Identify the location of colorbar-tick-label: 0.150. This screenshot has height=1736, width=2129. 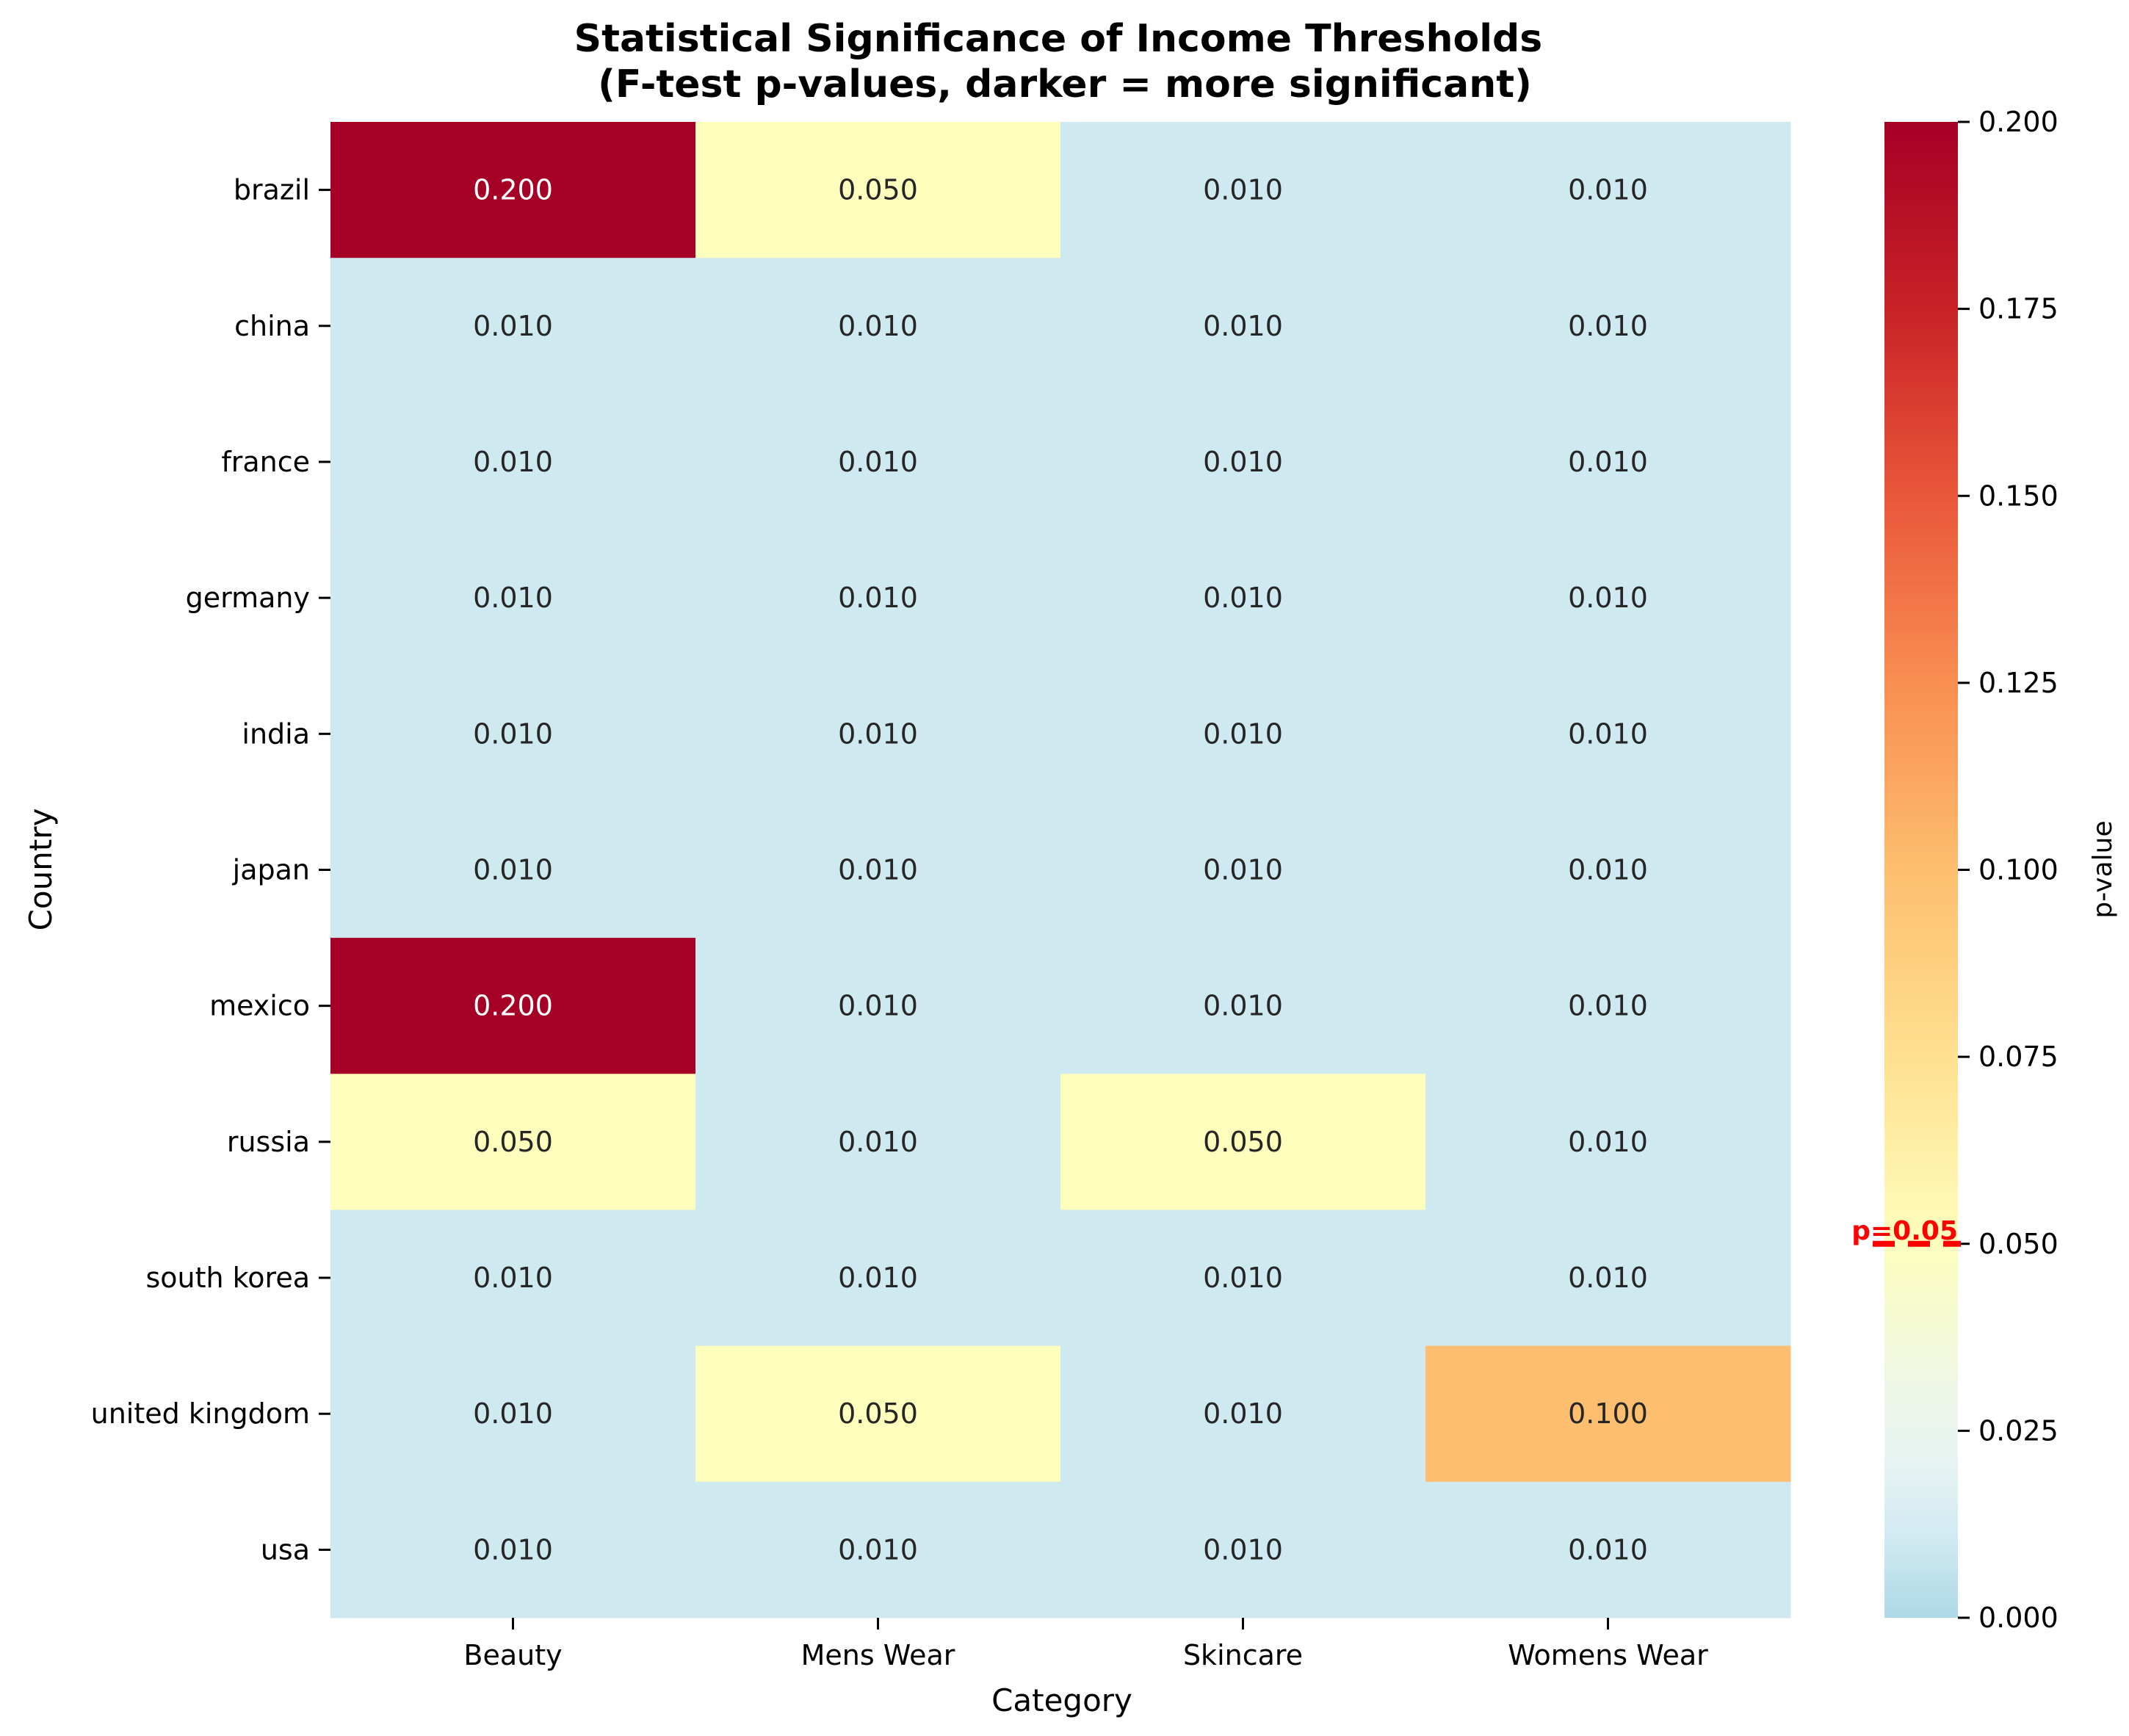
(2018, 496).